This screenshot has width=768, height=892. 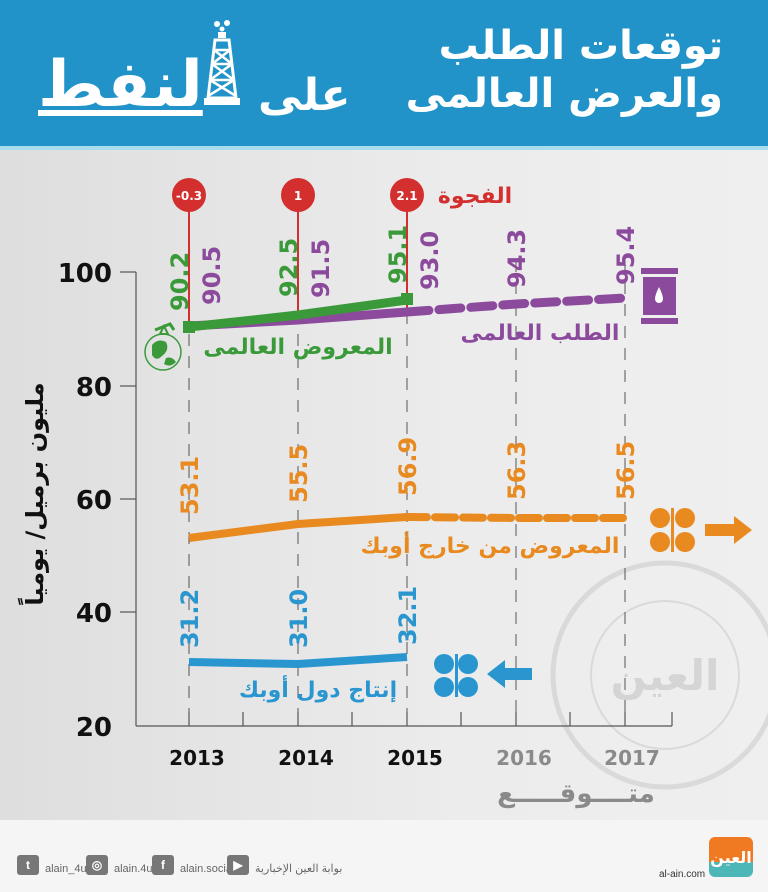 I want to click on title-line-1: توقعات الطلب, so click(x=580, y=46).